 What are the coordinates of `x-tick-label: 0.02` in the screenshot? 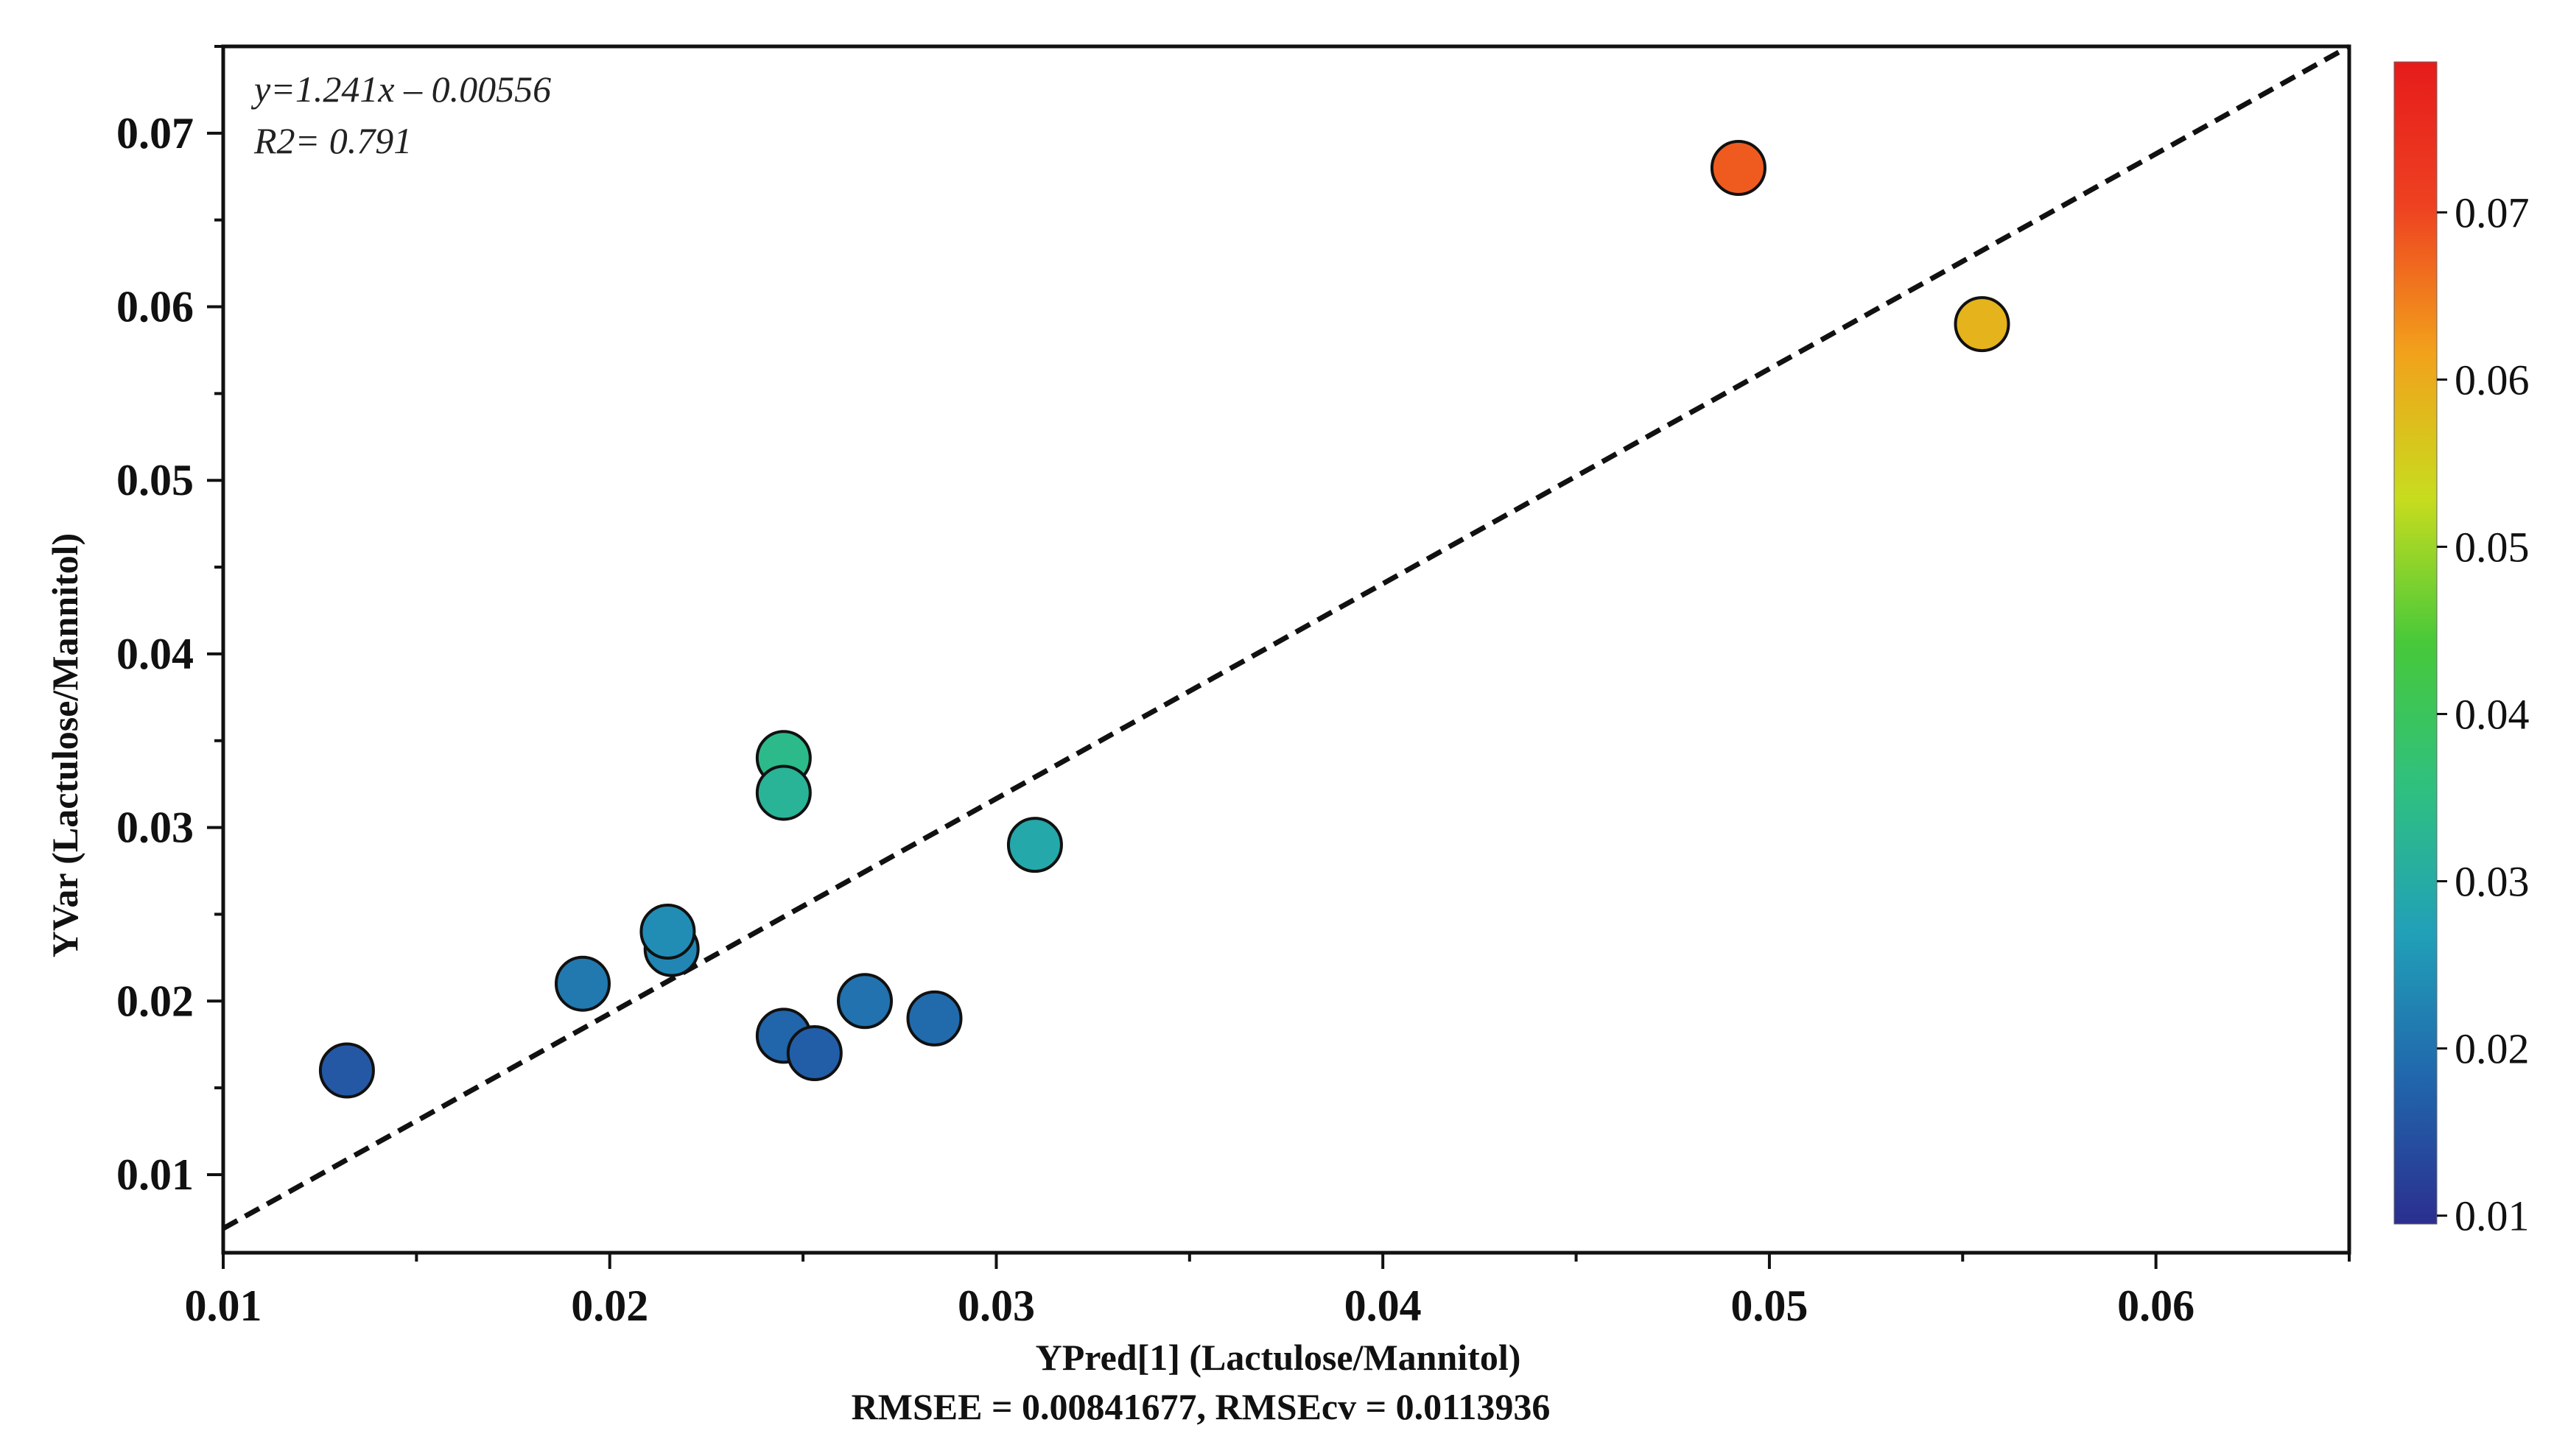 It's located at (609, 1305).